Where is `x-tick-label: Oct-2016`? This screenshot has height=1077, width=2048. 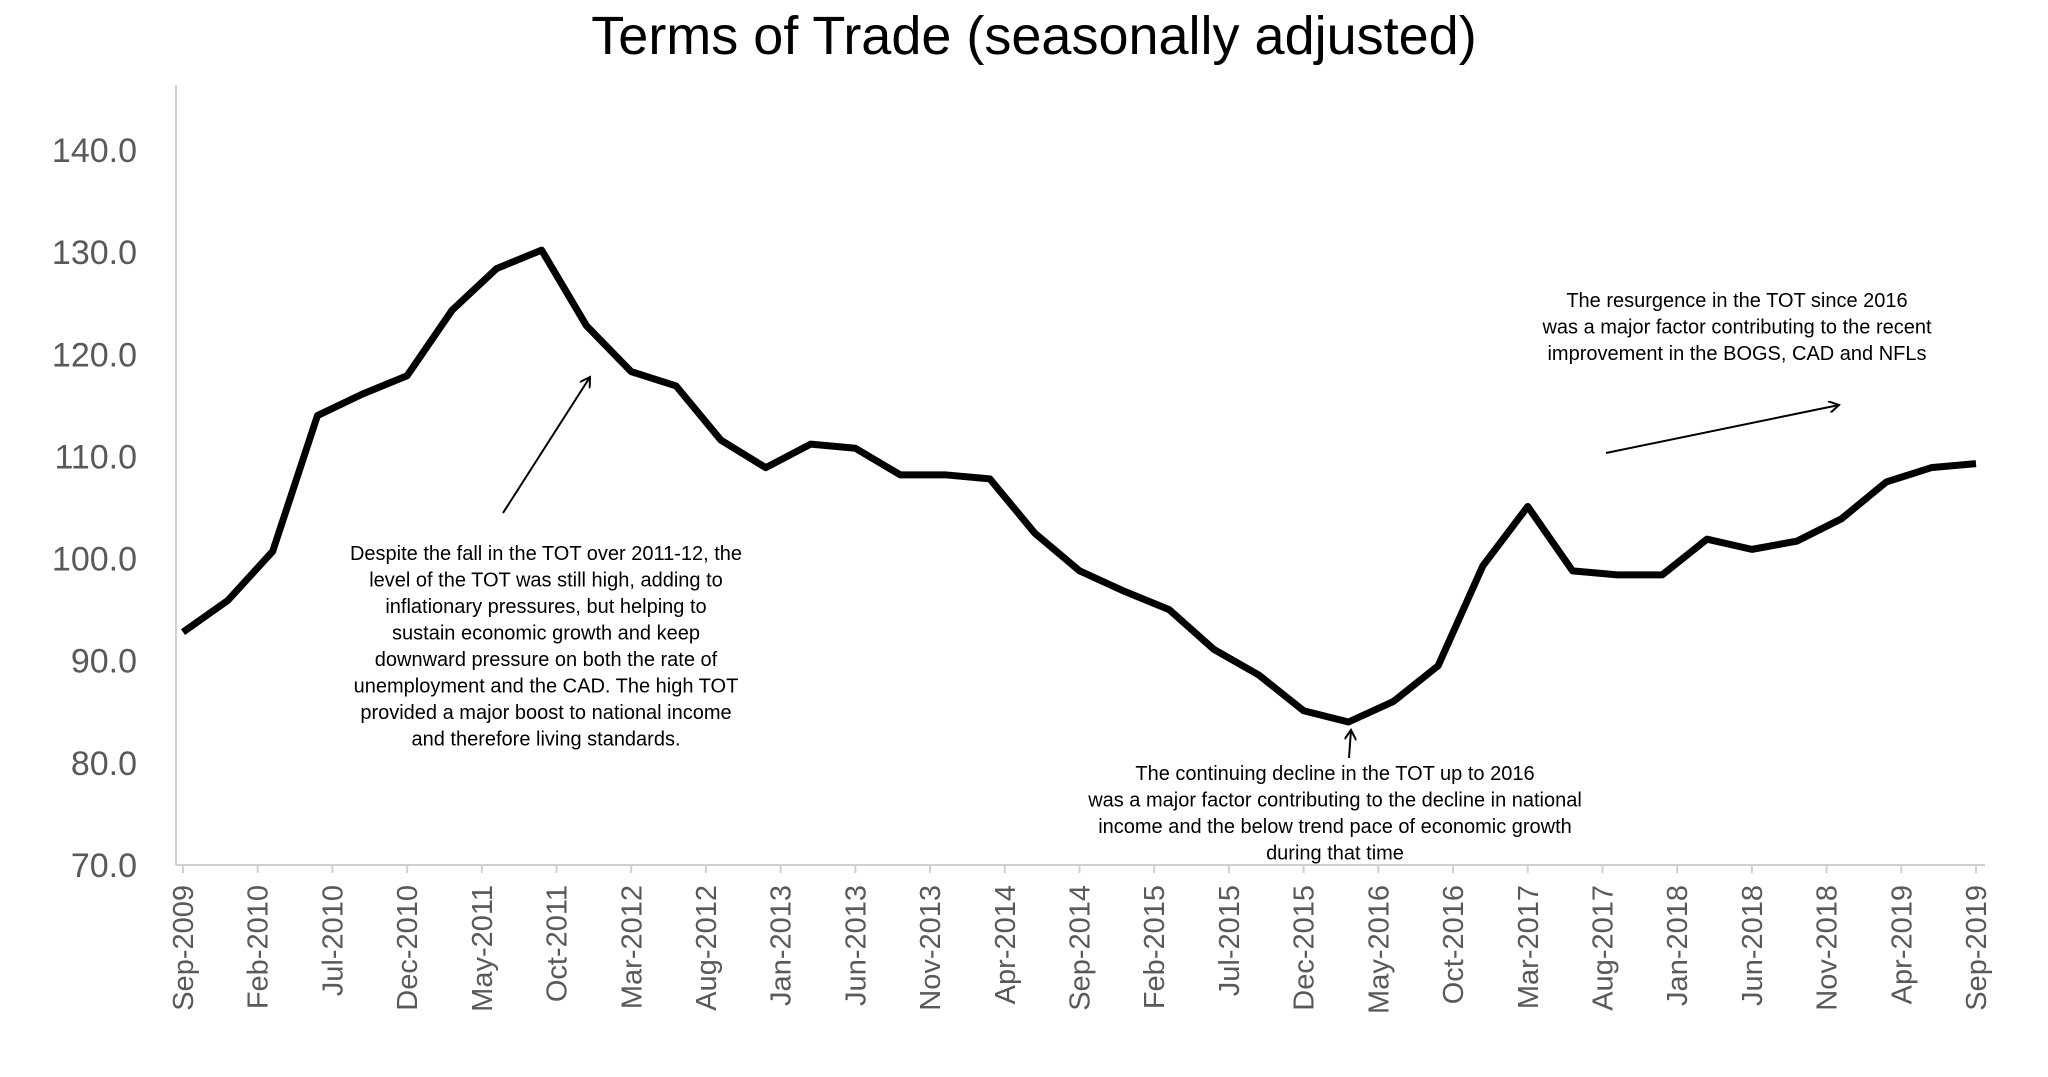
x-tick-label: Oct-2016 is located at coordinates (1454, 944).